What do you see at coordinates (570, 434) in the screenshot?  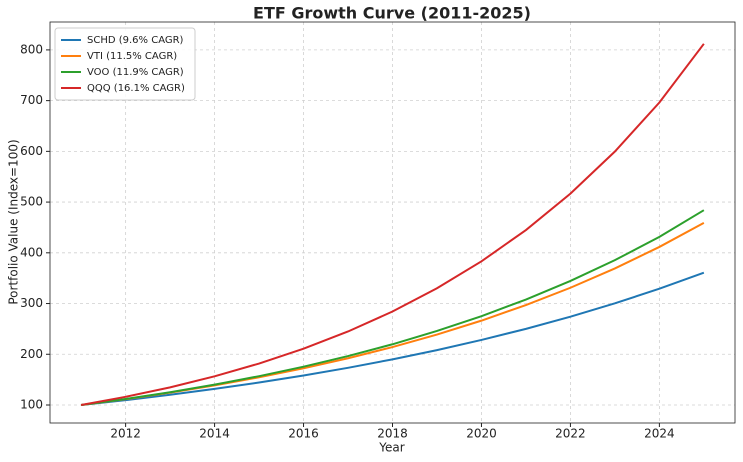 I see `x-tick-label: 2022` at bounding box center [570, 434].